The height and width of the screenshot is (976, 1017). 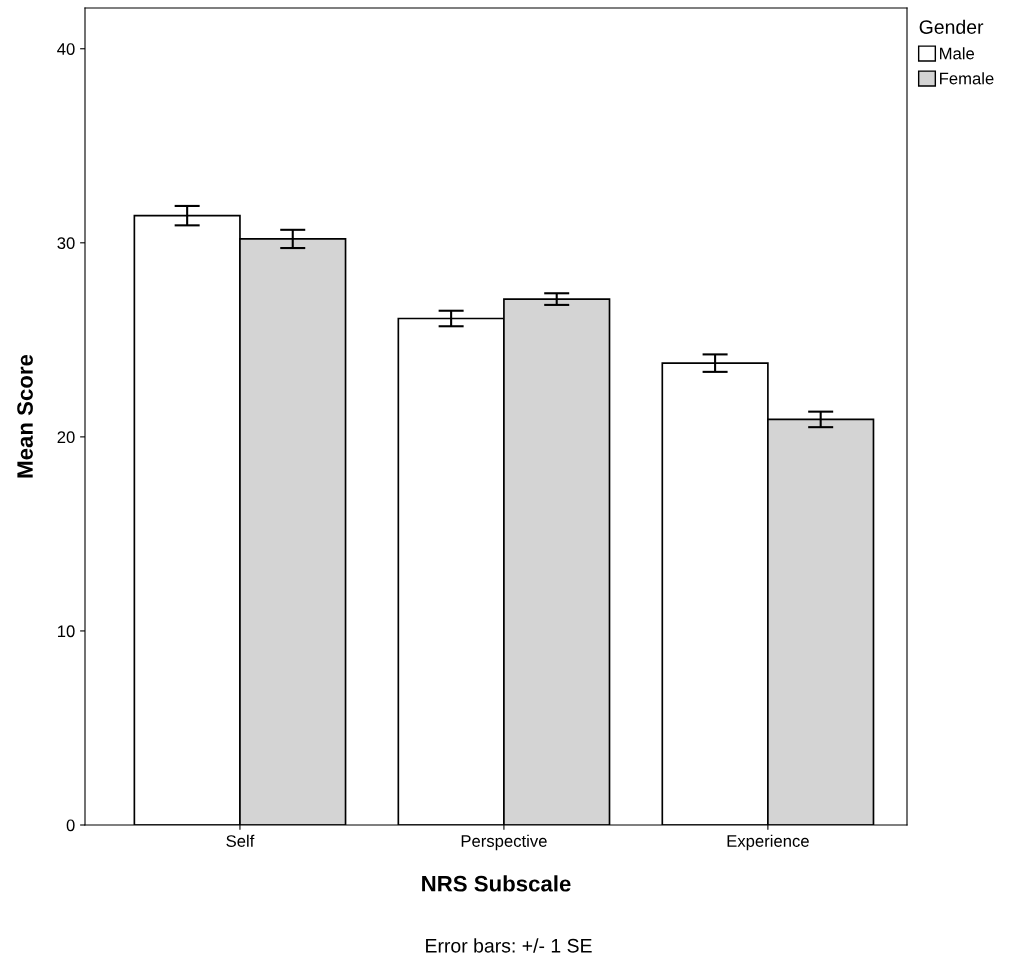 I want to click on text: Error bars: +/- 1 SE, so click(x=509, y=945).